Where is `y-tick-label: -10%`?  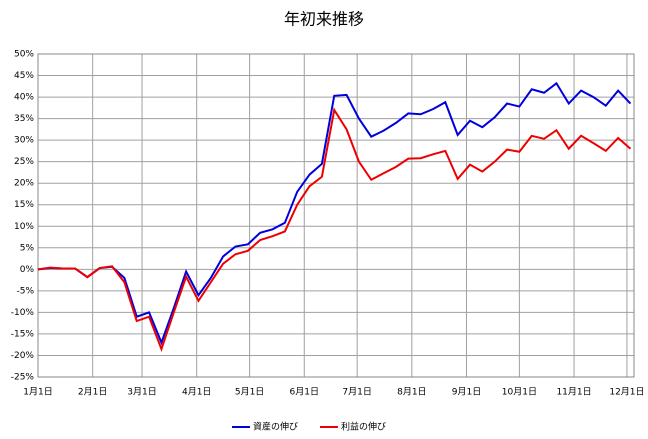
y-tick-label: -10% is located at coordinates (23, 313).